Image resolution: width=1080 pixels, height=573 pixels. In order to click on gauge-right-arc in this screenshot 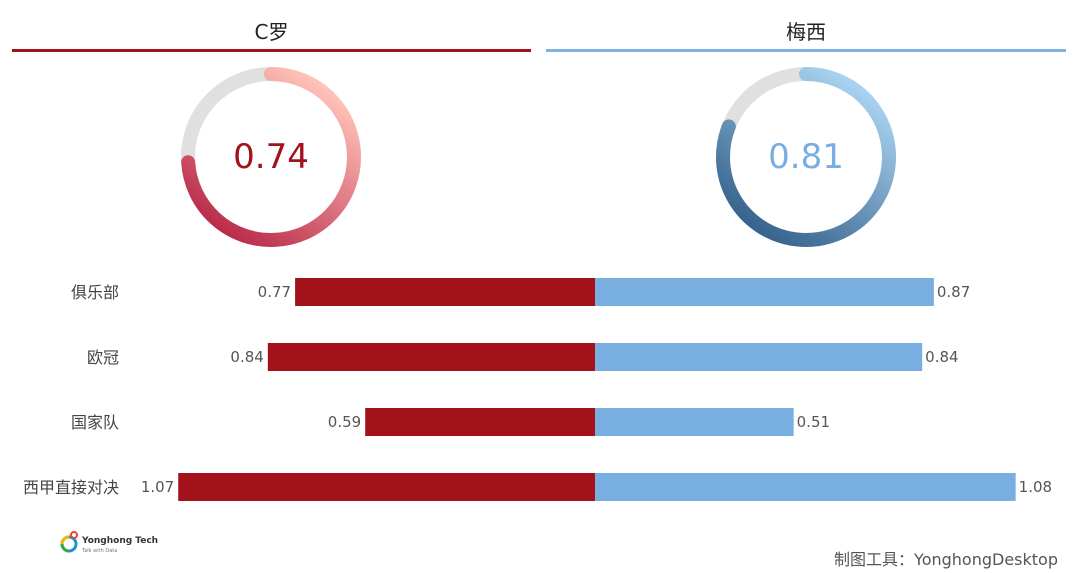, I will do `click(806, 157)`.